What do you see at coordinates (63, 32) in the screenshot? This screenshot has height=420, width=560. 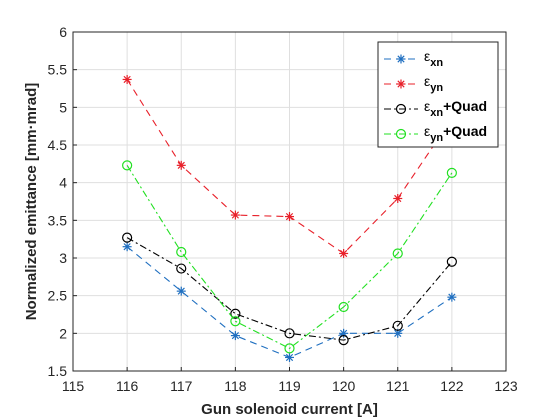 I see `y-tick-label: 6` at bounding box center [63, 32].